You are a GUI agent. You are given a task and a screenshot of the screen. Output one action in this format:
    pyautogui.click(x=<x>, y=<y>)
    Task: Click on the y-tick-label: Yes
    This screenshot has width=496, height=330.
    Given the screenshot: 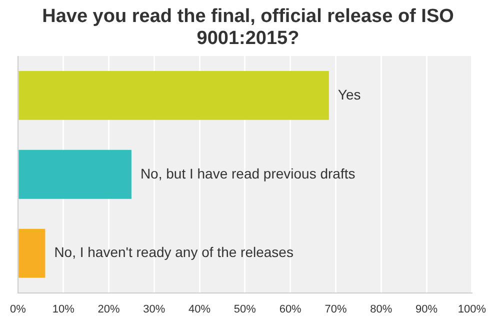 What is the action you would take?
    pyautogui.click(x=349, y=94)
    